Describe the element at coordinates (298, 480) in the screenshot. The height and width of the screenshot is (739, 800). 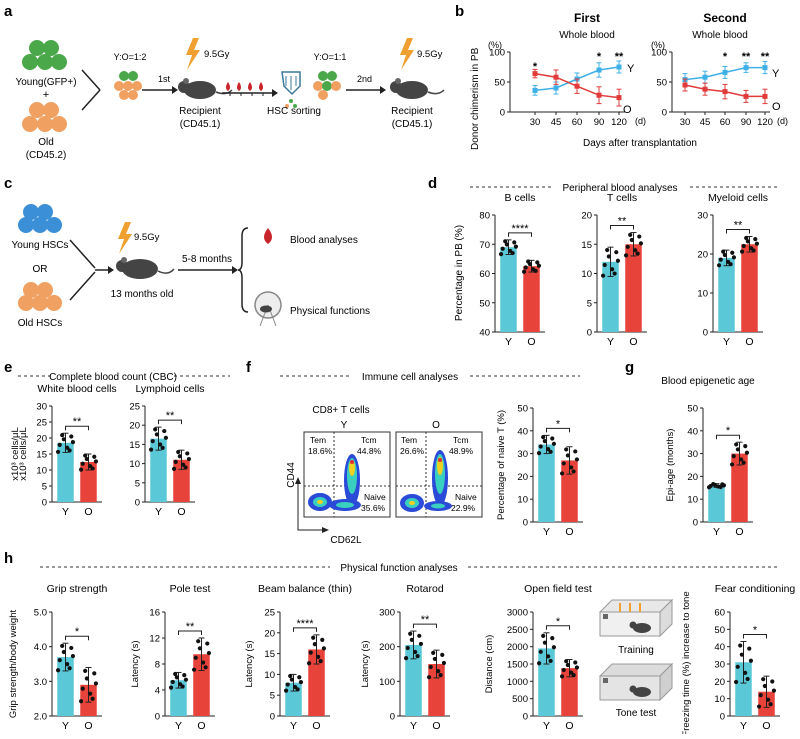
I see `flow-axis-arrow-up` at that location.